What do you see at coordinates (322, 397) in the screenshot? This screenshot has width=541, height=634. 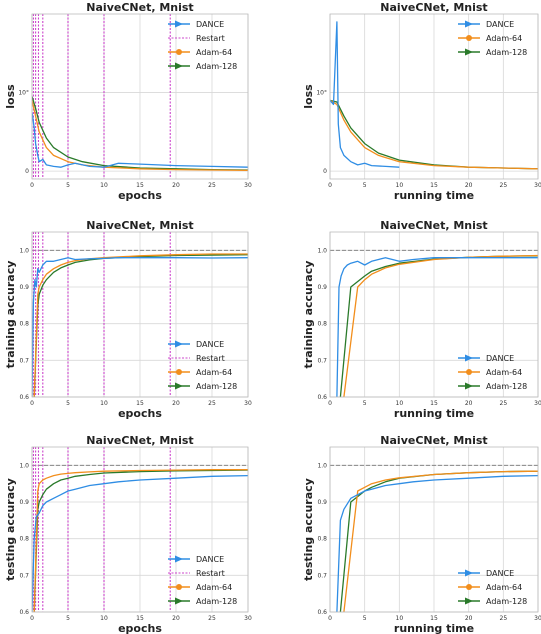 I see `y-tick-label: 0.6` at bounding box center [322, 397].